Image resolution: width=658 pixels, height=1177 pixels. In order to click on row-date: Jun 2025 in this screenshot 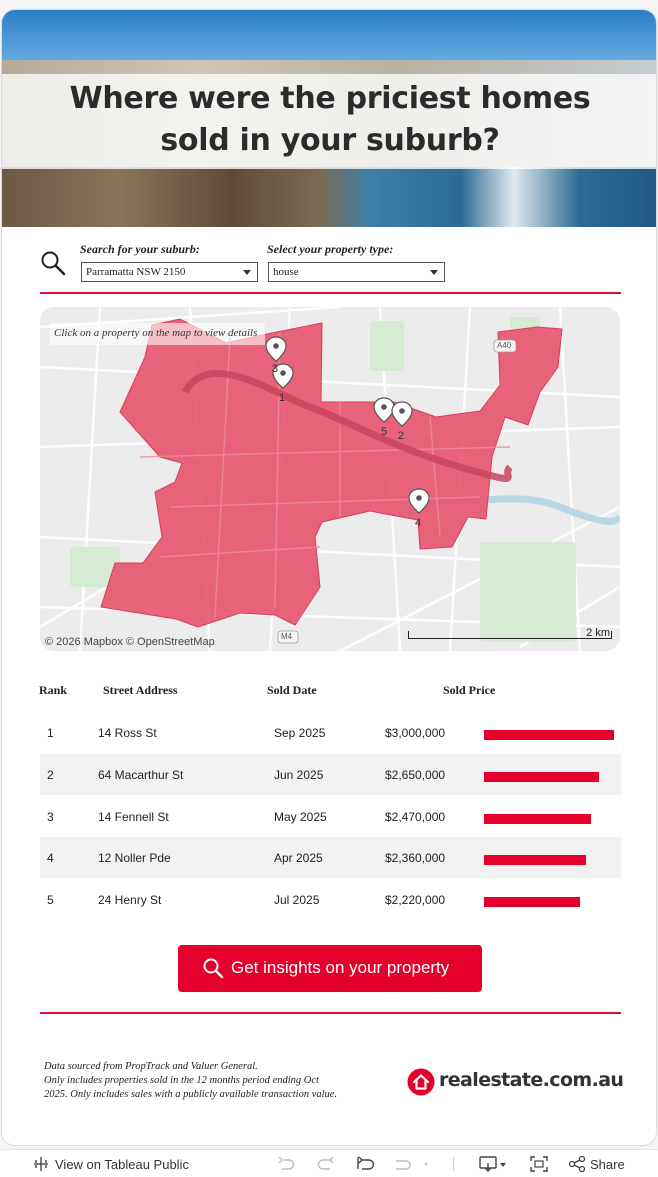, I will do `click(299, 775)`.